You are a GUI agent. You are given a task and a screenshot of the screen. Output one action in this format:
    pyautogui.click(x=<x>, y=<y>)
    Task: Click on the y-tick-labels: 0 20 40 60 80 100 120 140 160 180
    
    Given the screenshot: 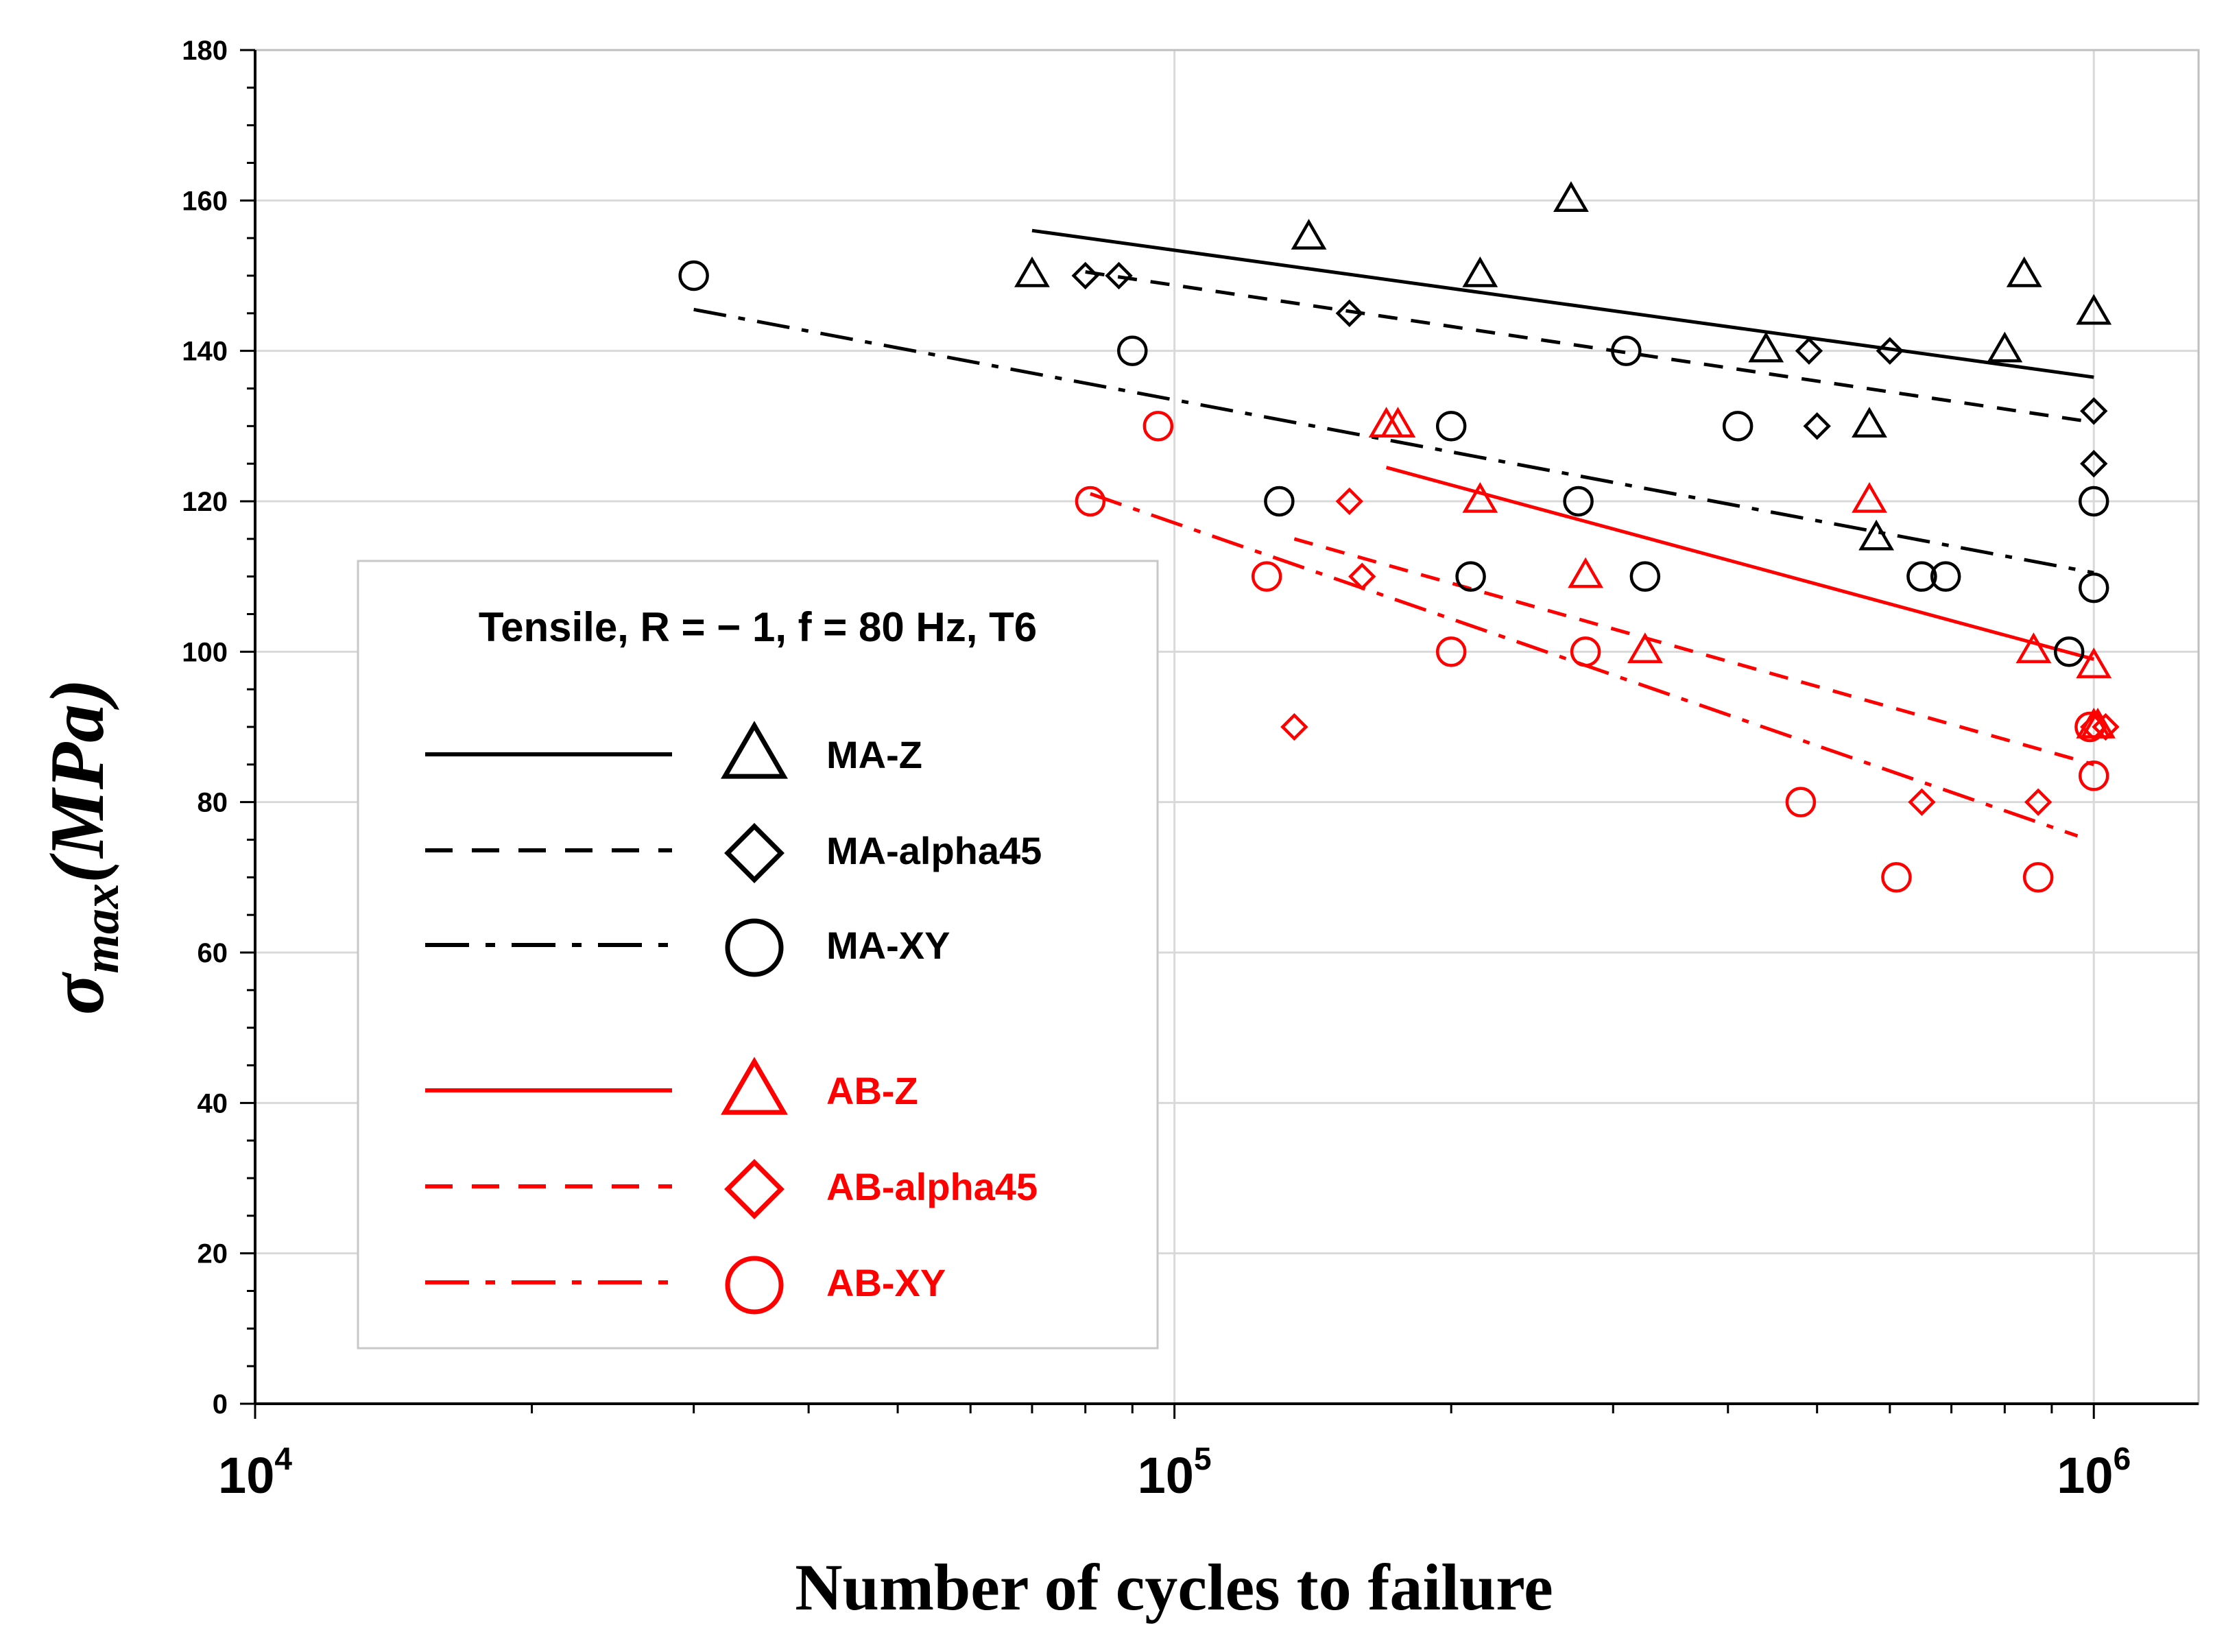 What is the action you would take?
    pyautogui.click(x=205, y=728)
    